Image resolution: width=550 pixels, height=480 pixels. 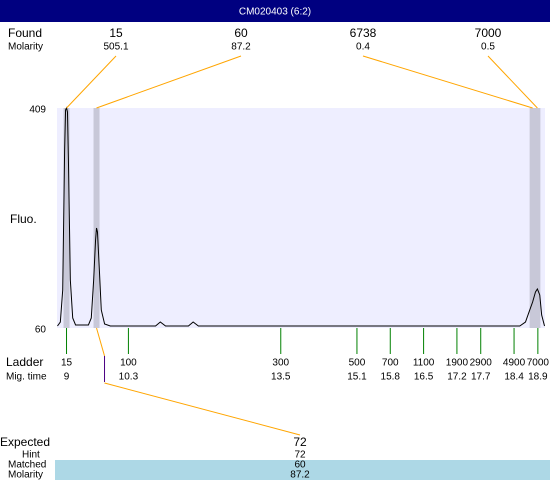 What do you see at coordinates (280, 363) in the screenshot?
I see `ladder-size: 300` at bounding box center [280, 363].